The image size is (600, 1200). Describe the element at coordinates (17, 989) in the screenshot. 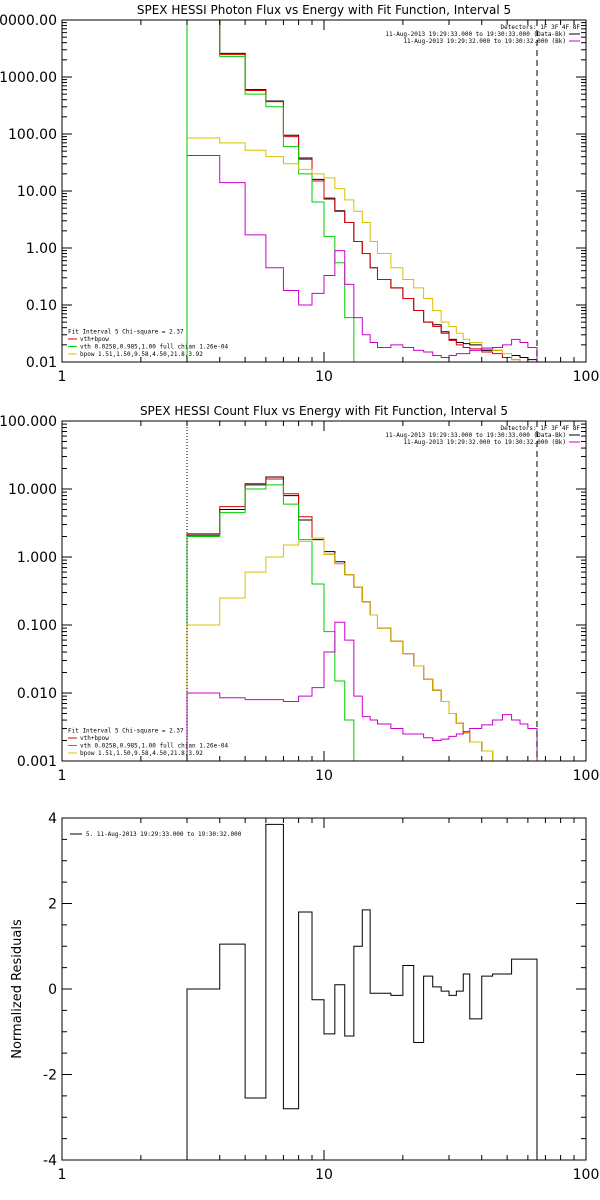

I see `y-axis-label: Normalized Residuals` at that location.